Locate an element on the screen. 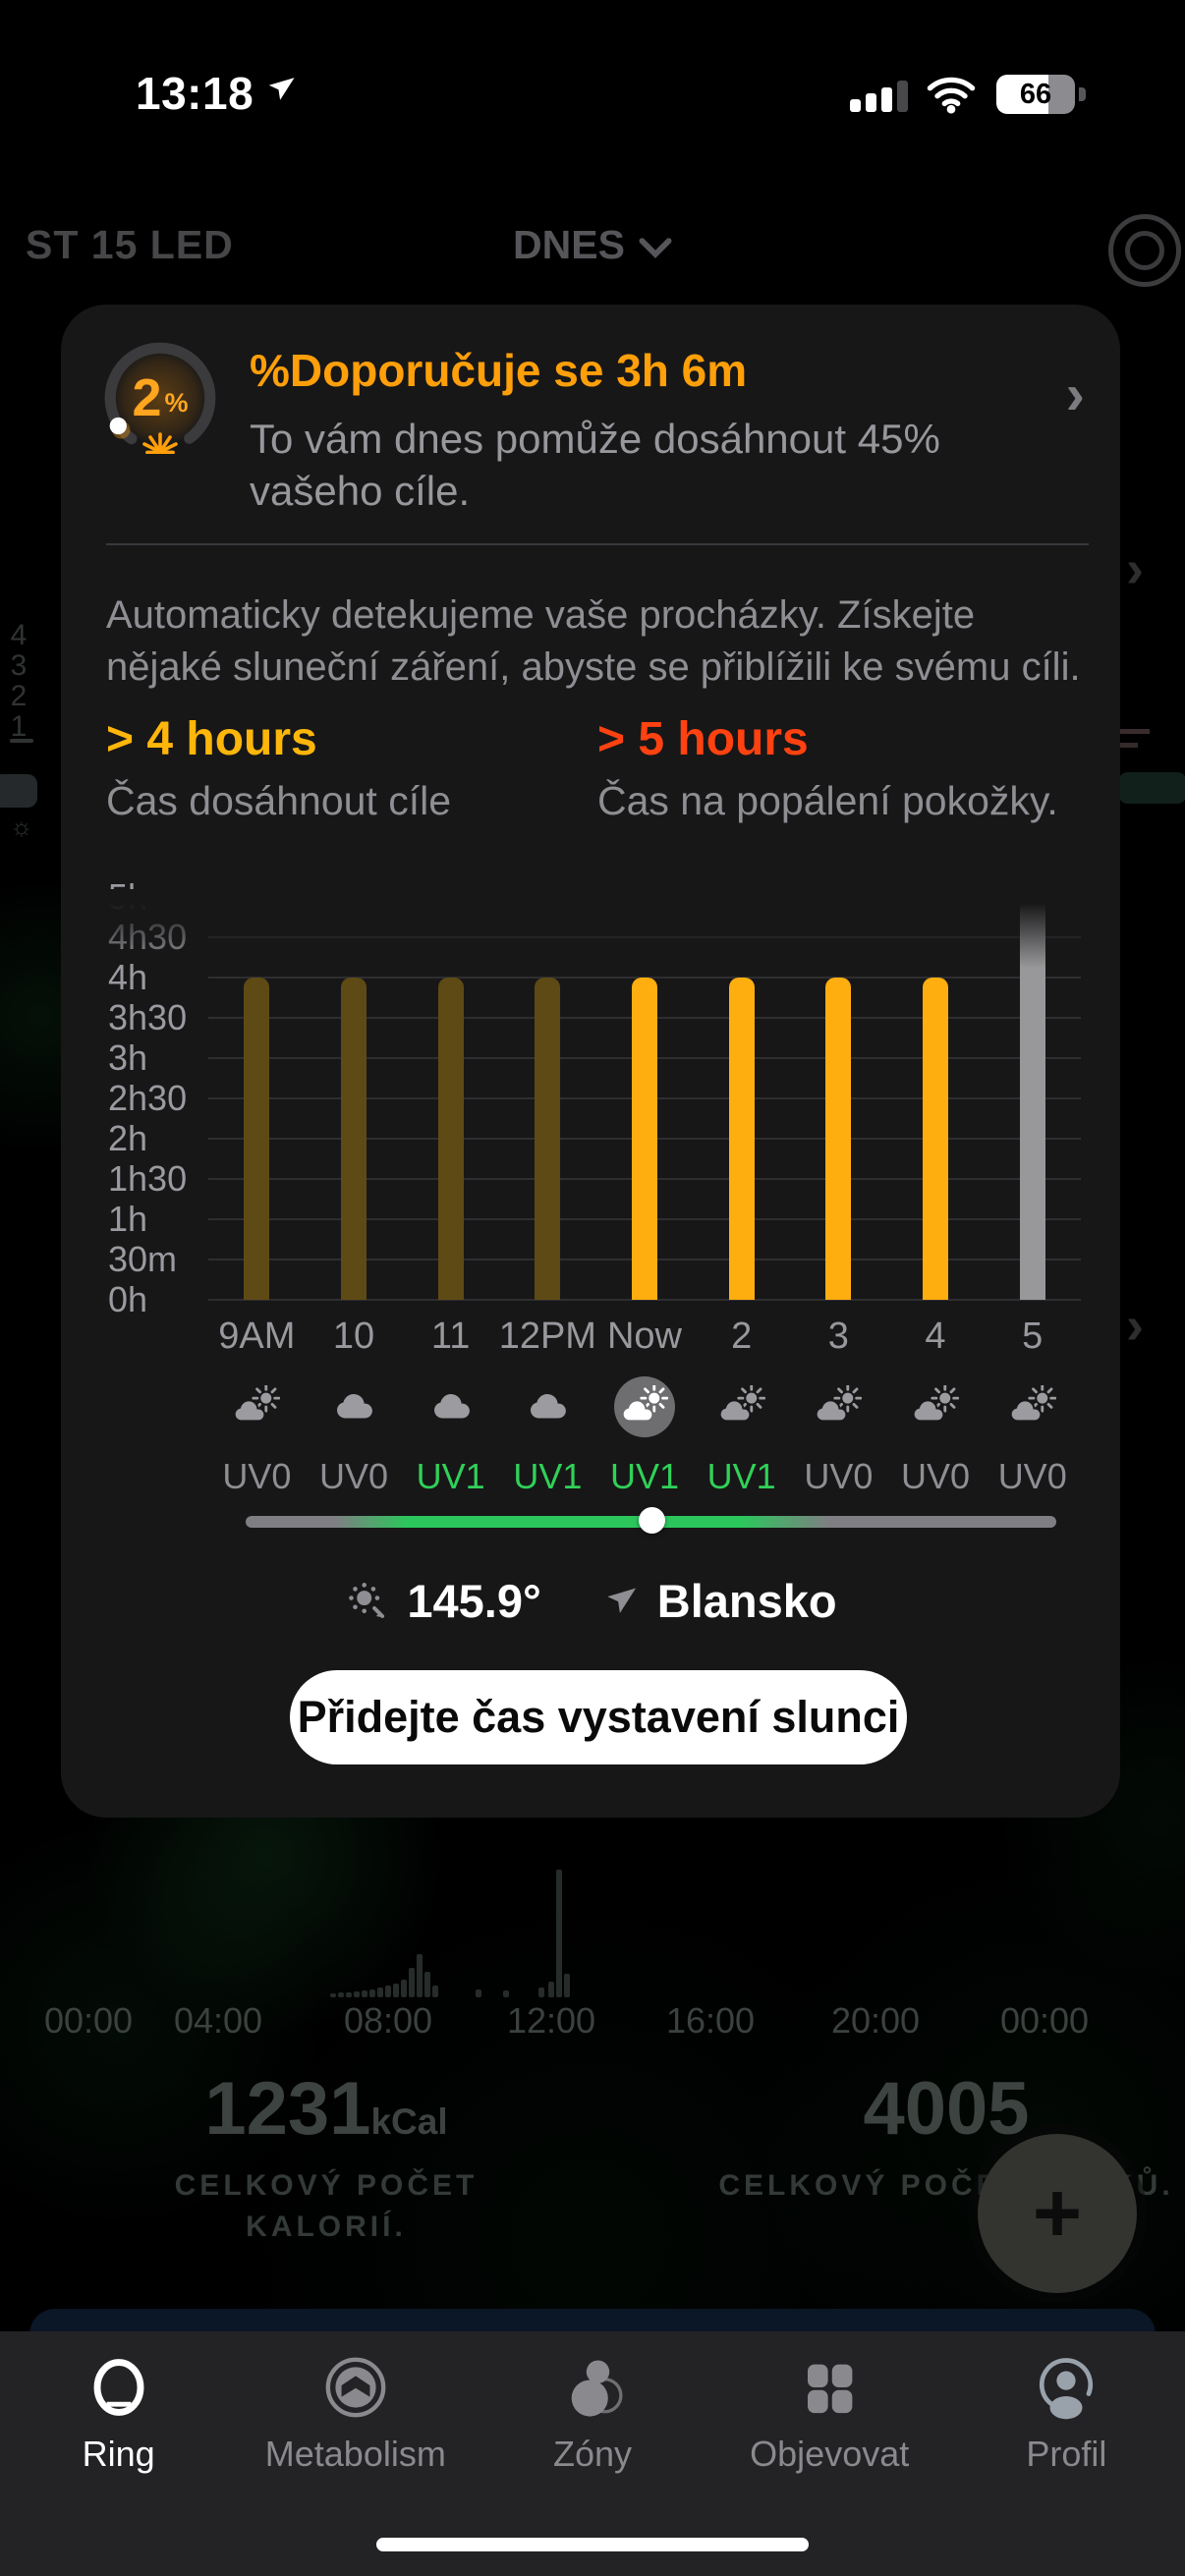 Image resolution: width=1185 pixels, height=2576 pixels. steps-value: 4005 is located at coordinates (947, 2109).